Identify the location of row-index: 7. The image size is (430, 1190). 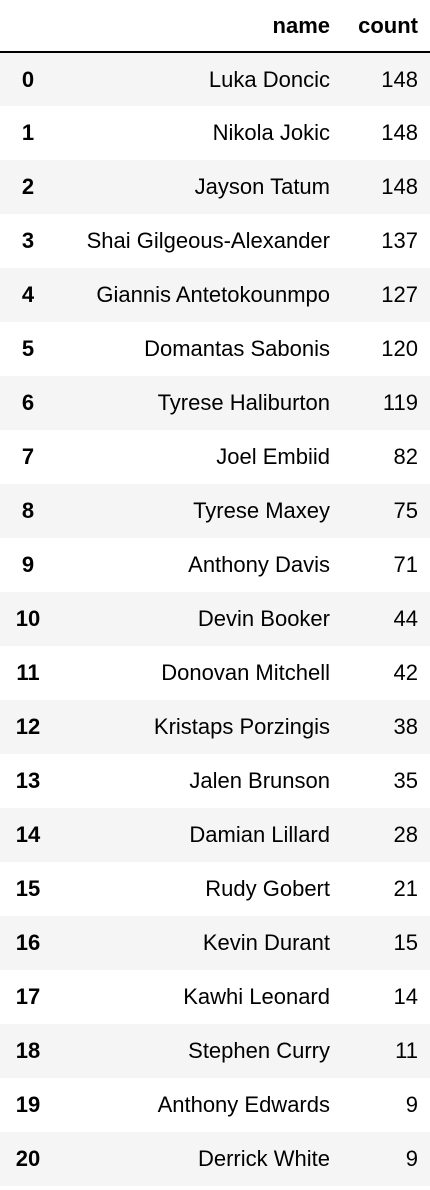
(28, 456).